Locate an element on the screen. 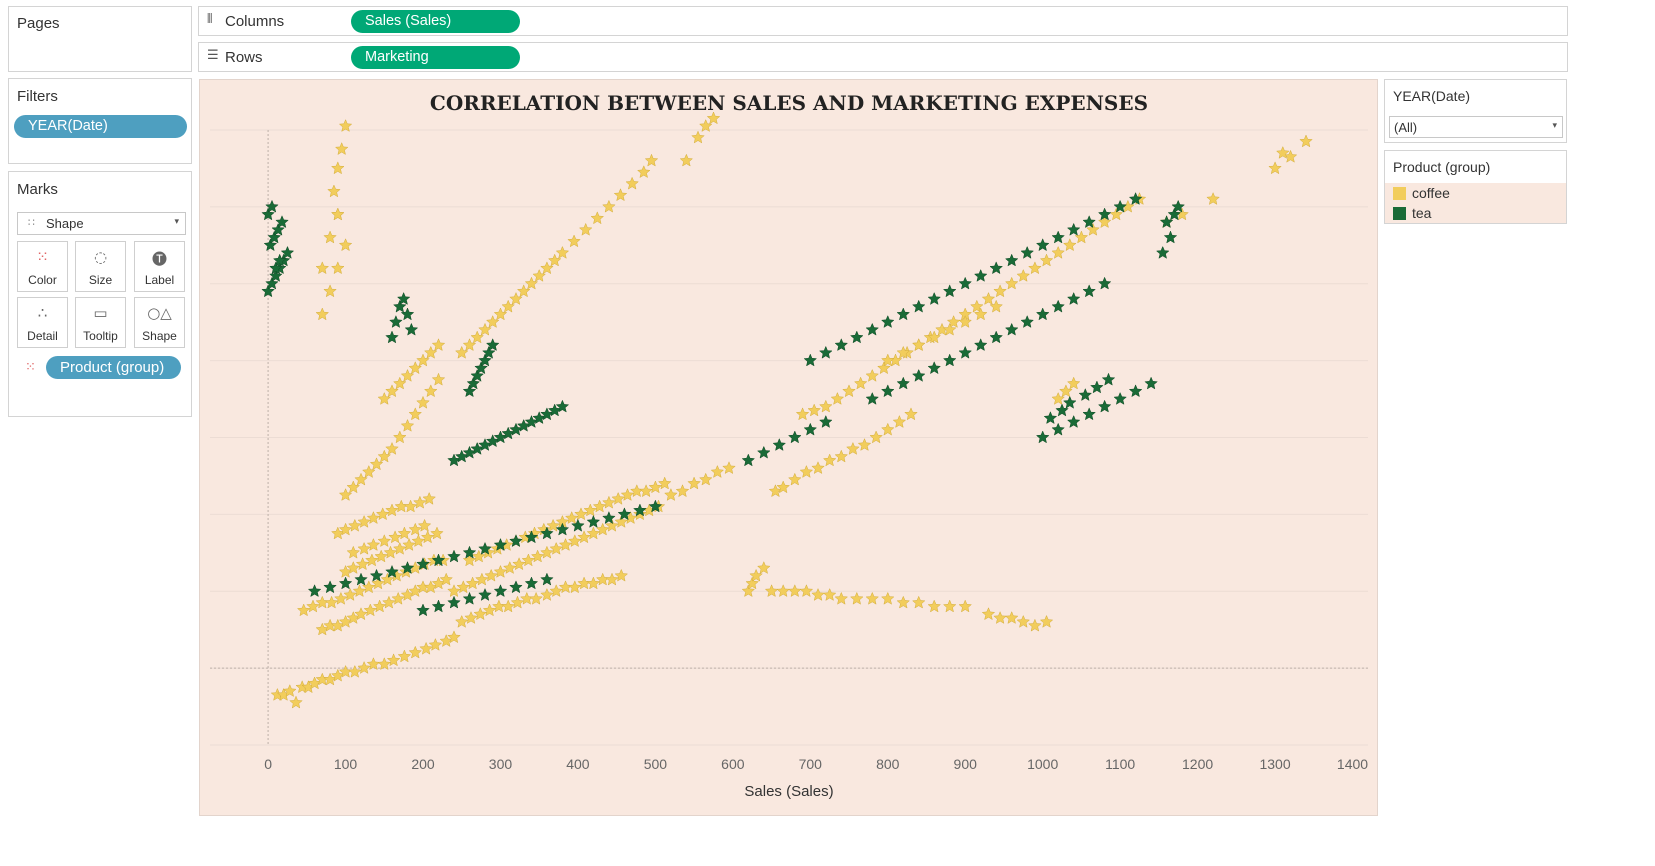 The width and height of the screenshot is (1655, 866). tooltip-button: ▭ Tooltip is located at coordinates (100, 322).